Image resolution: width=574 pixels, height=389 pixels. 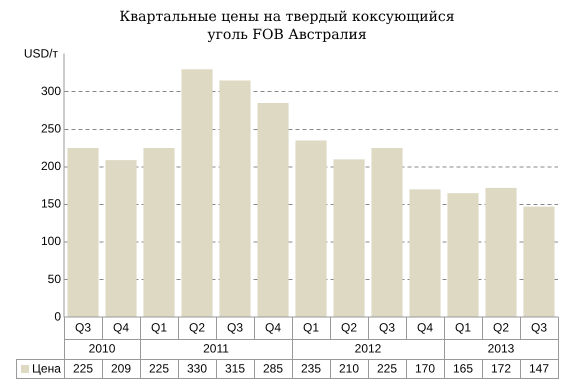 What do you see at coordinates (51, 241) in the screenshot?
I see `y-tick-label: 100` at bounding box center [51, 241].